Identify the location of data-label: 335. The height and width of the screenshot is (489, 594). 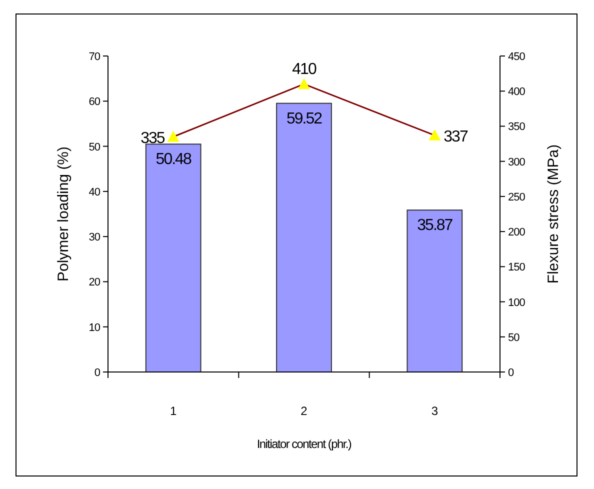
(153, 138).